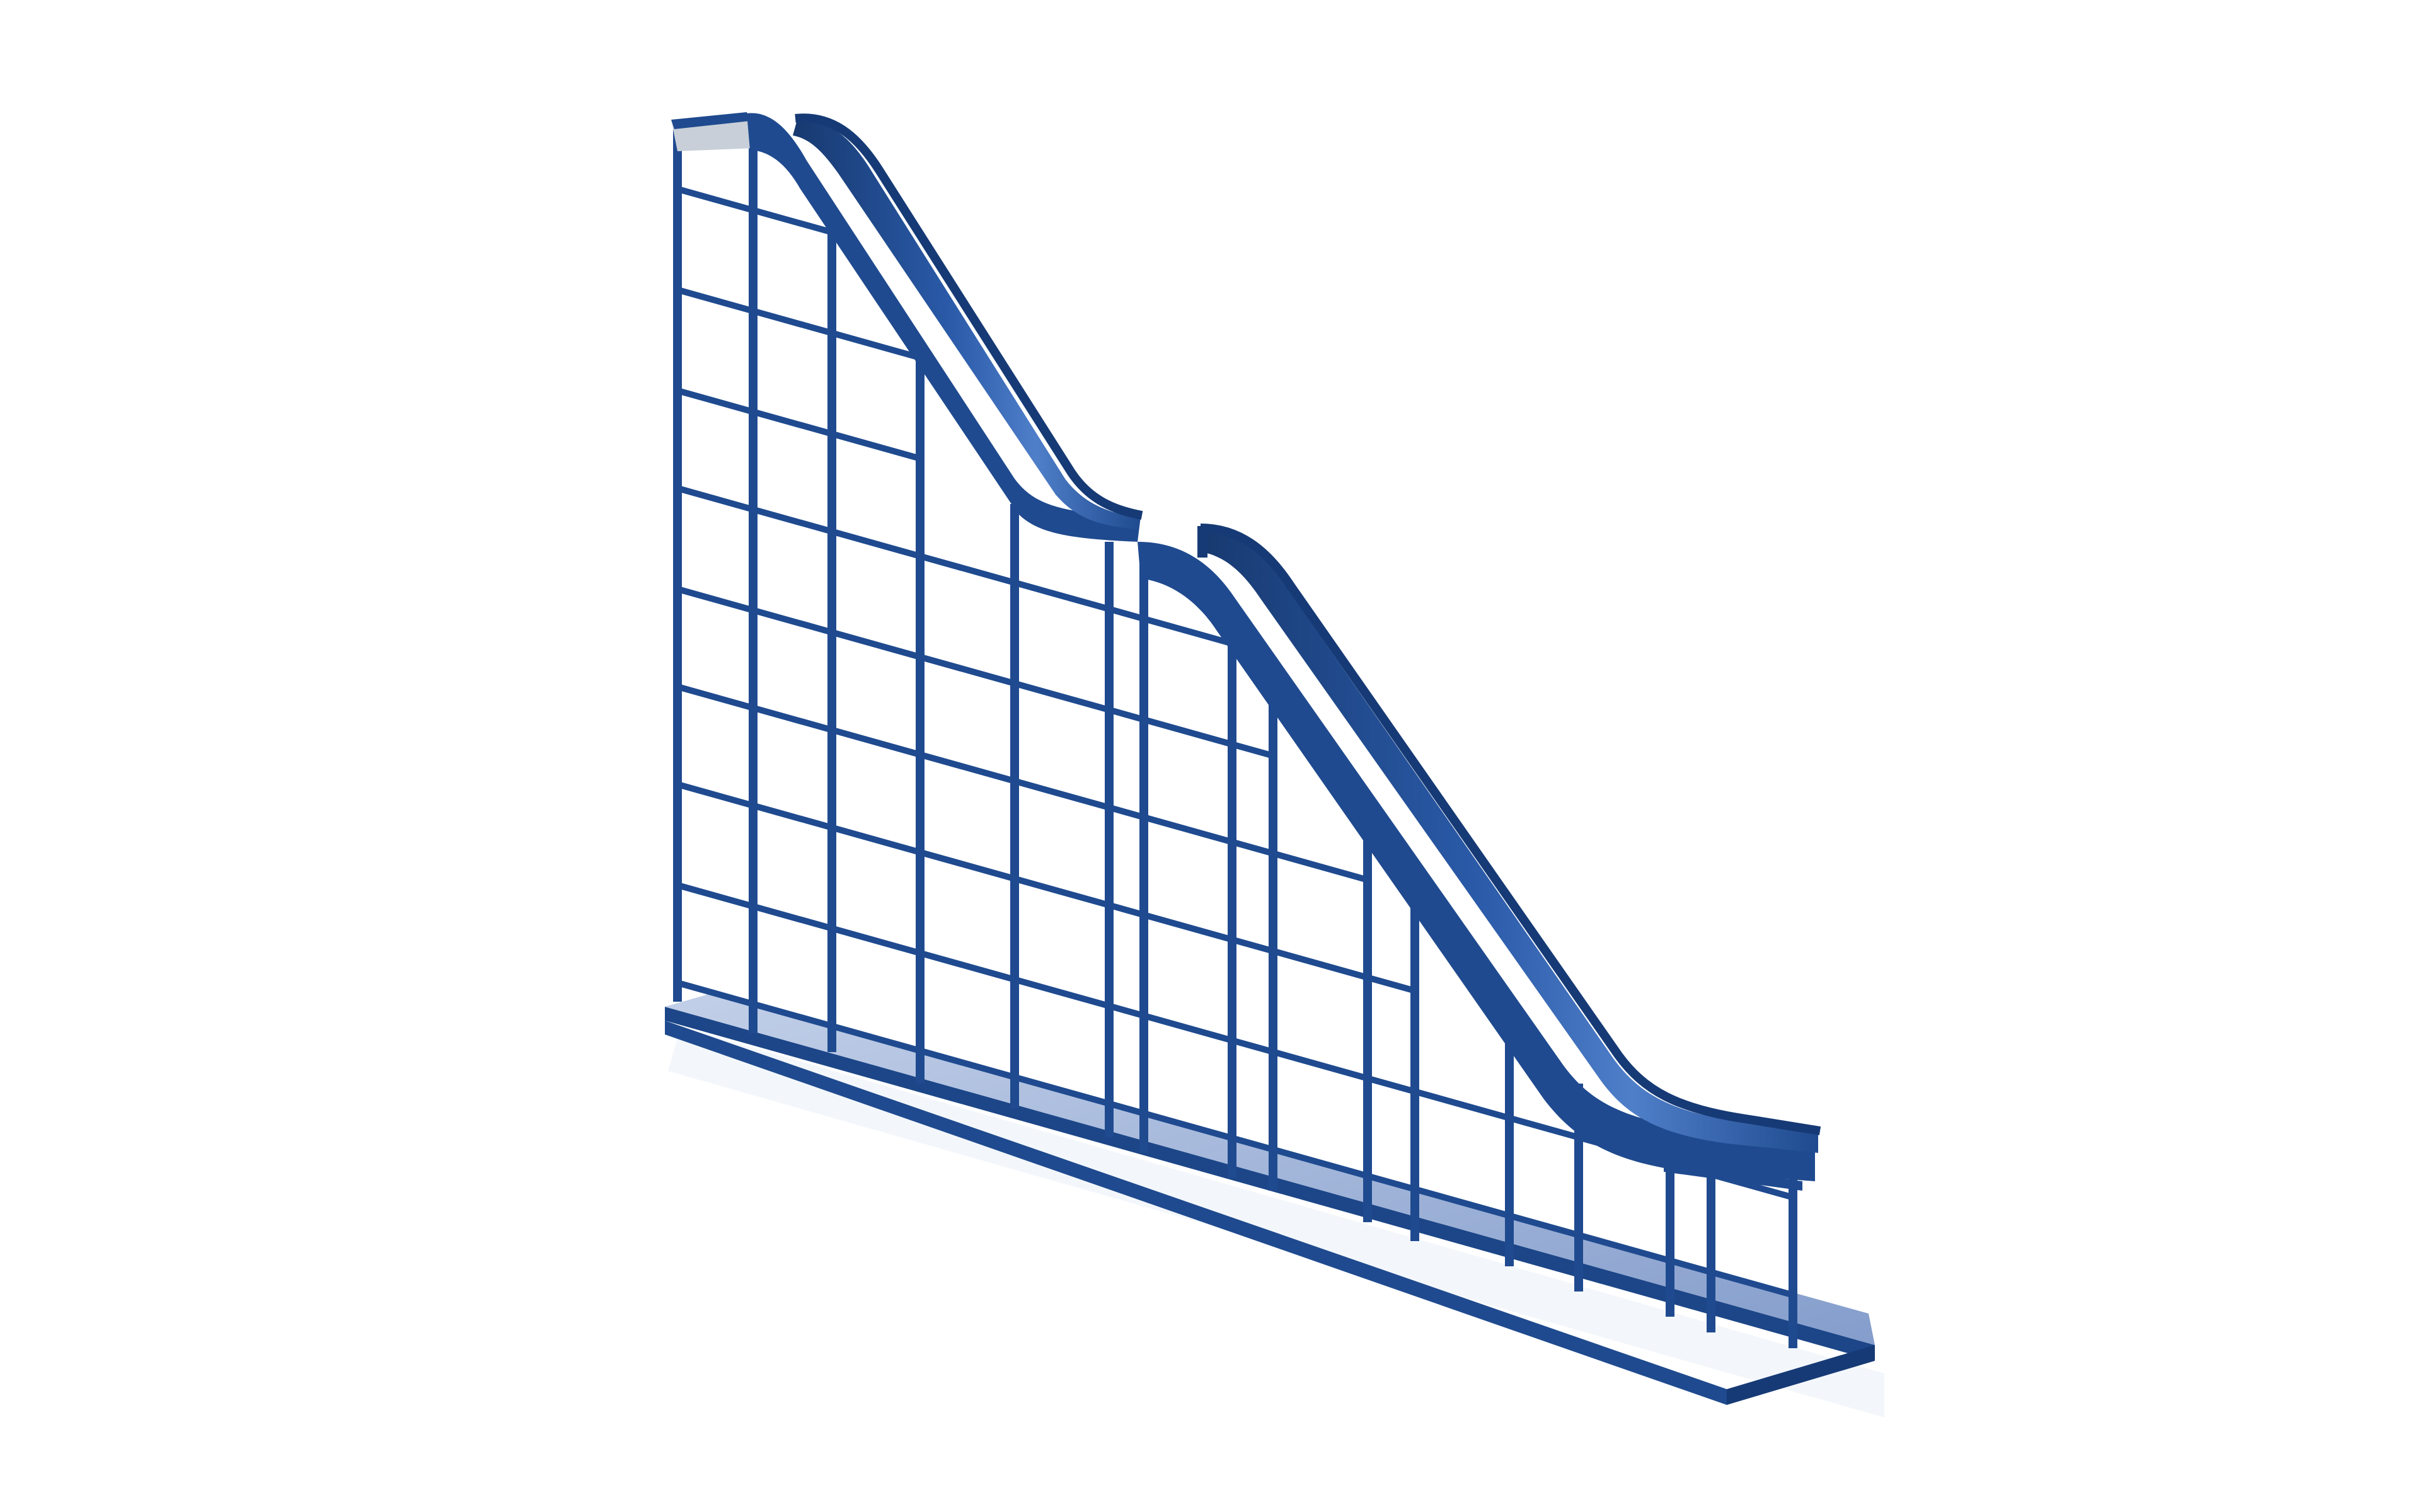 The width and height of the screenshot is (2420, 1512). What do you see at coordinates (1479, 852) in the screenshot?
I see `lower-slide` at bounding box center [1479, 852].